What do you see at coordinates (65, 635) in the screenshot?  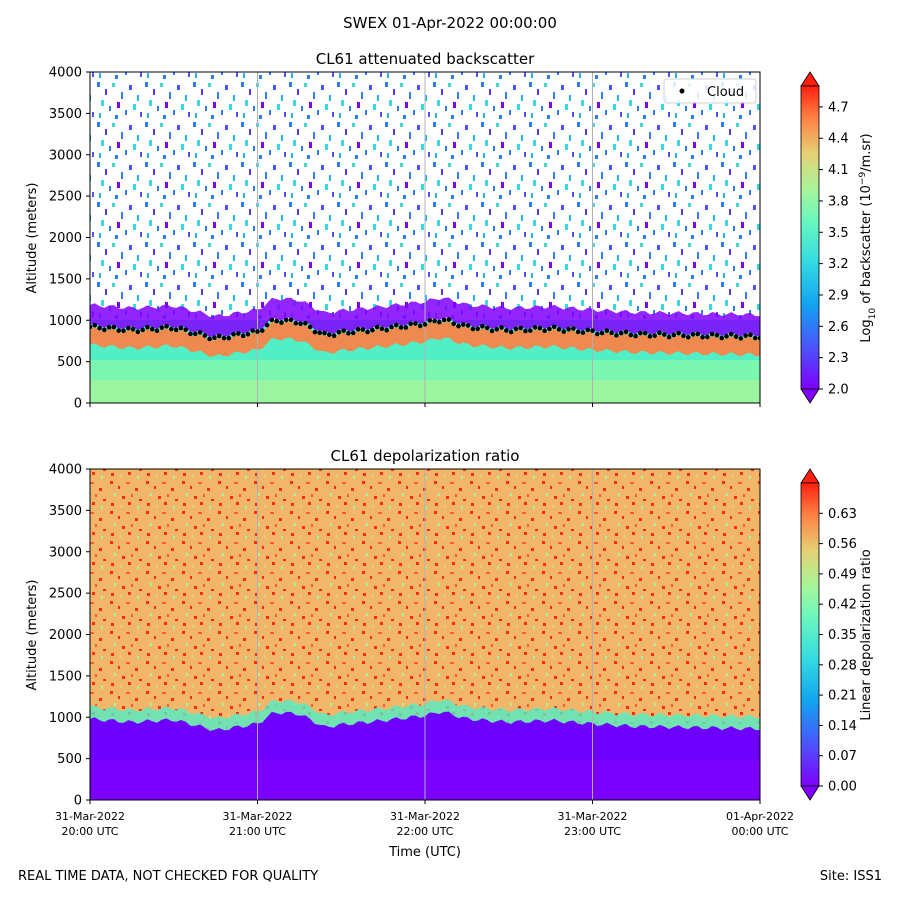 I see `depolarization-y-tick-label: 2000` at bounding box center [65, 635].